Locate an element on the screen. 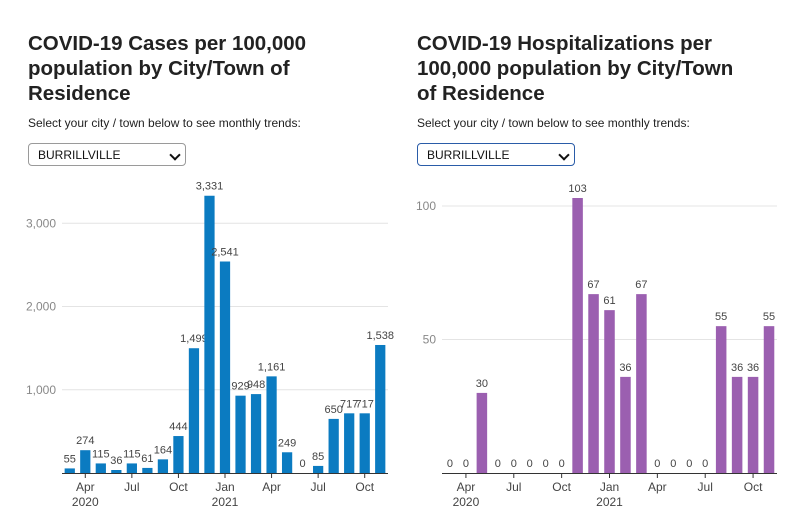  cases-data-label: 0 is located at coordinates (303, 464).